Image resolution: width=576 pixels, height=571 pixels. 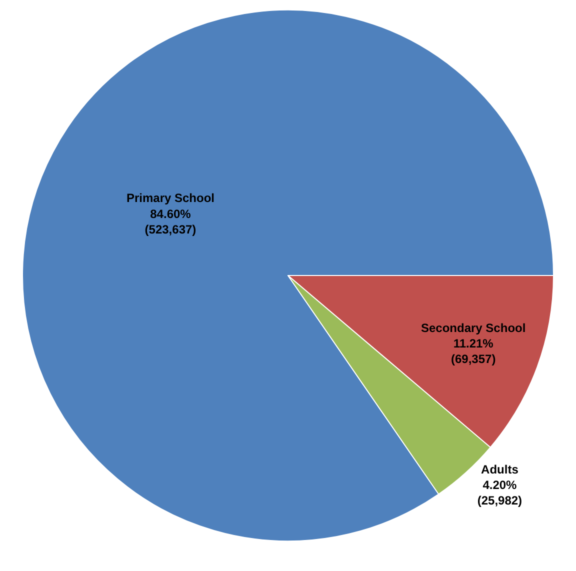 What do you see at coordinates (170, 221) in the screenshot?
I see `data-label: 84.60% (523,637)` at bounding box center [170, 221].